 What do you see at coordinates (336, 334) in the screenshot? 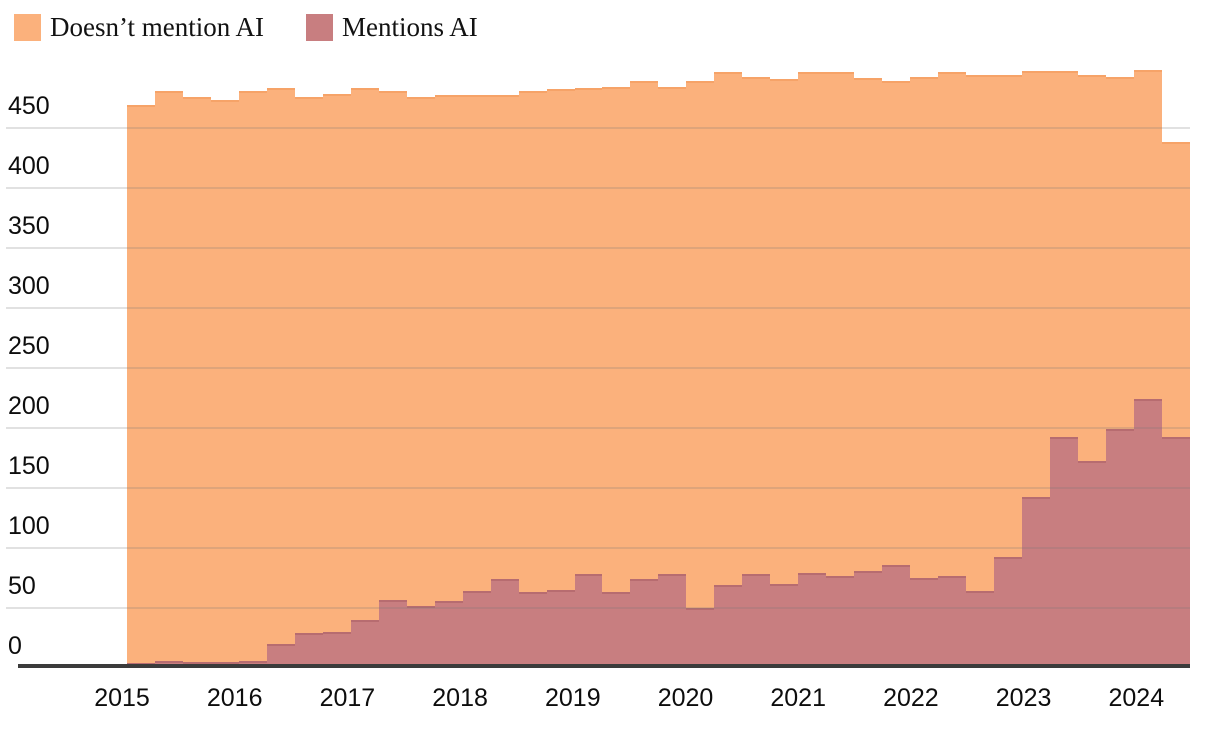
I see `bar-2016-q4` at bounding box center [336, 334].